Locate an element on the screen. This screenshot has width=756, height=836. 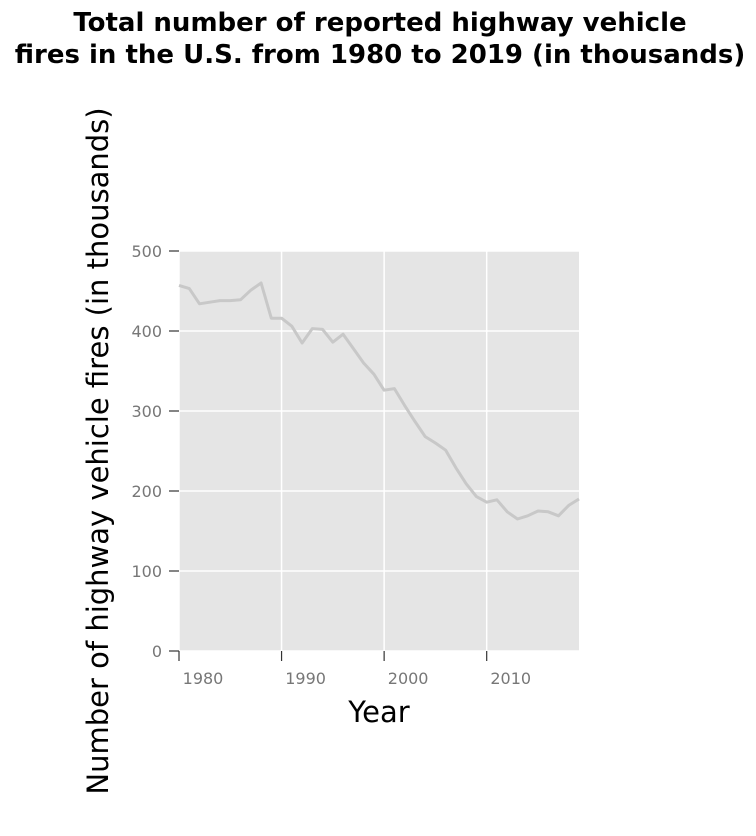
y-tick-label: 500 is located at coordinates (146, 251).